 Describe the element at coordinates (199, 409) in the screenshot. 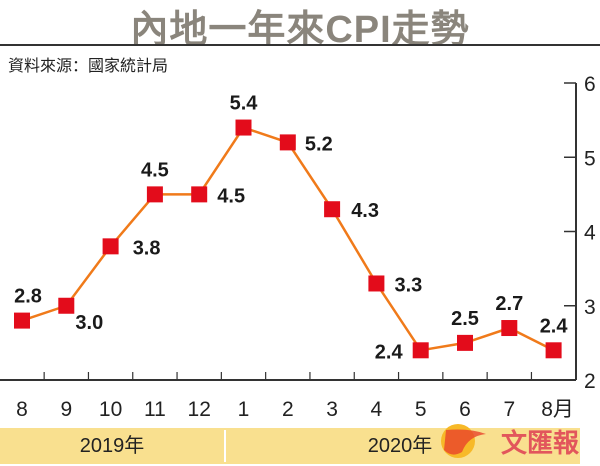

I see `x-tick-label: 12` at that location.